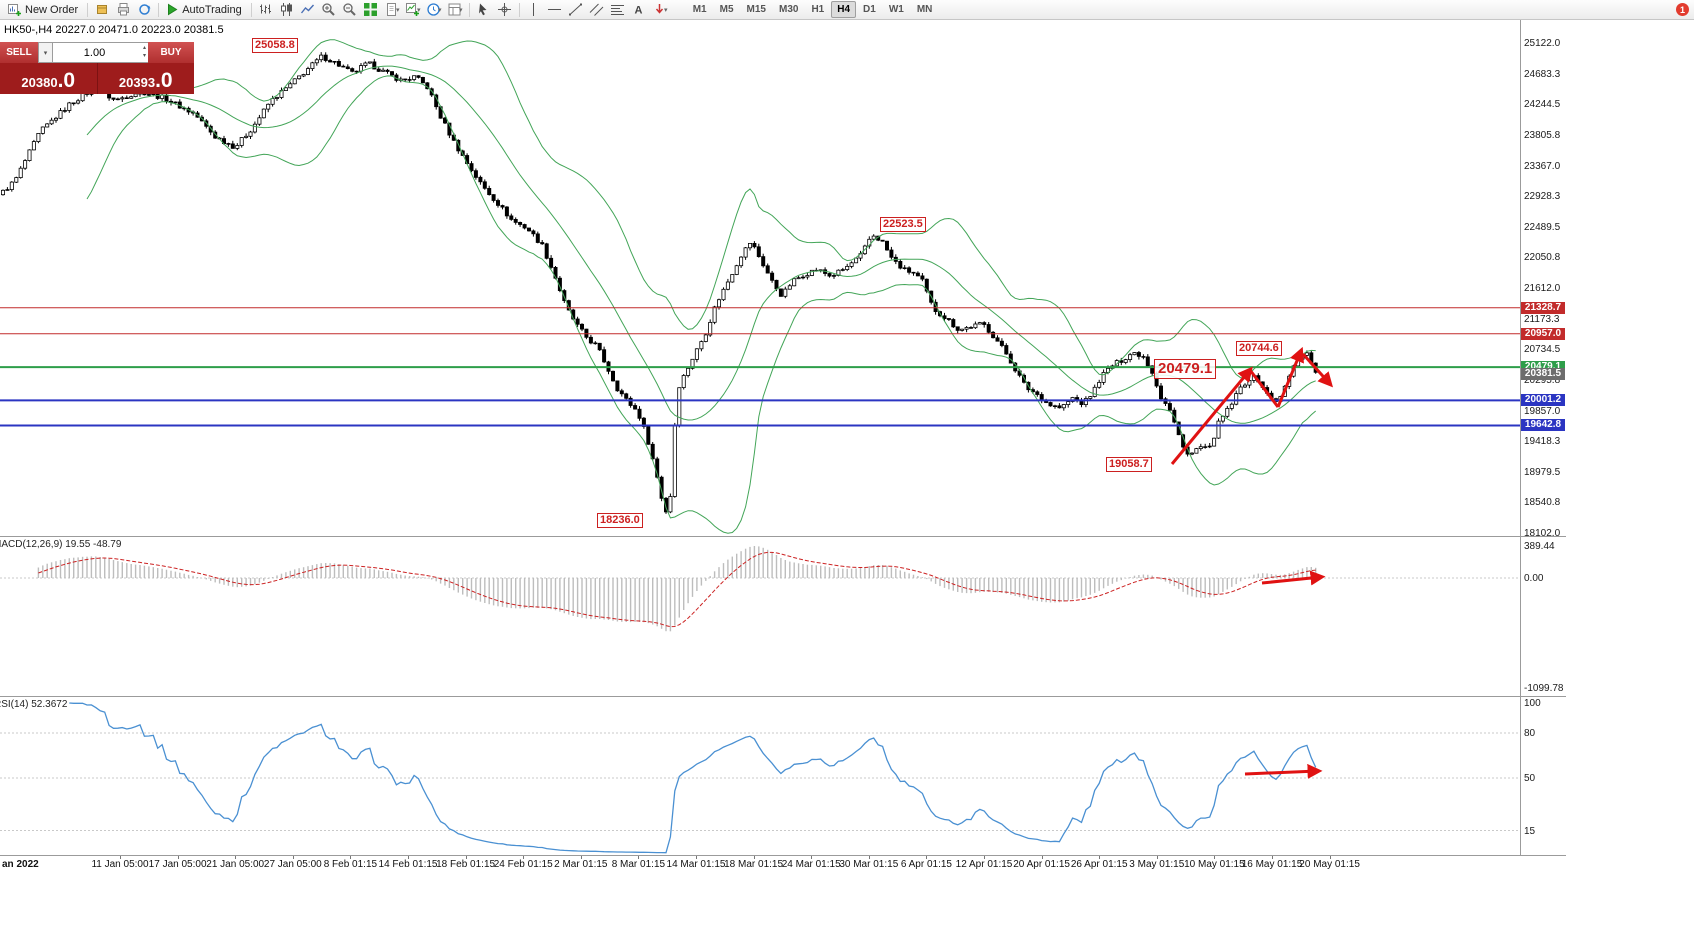 This screenshot has height=946, width=1694. What do you see at coordinates (1041, 864) in the screenshot?
I see `time-axis-label: 20 Apr 01:15` at bounding box center [1041, 864].